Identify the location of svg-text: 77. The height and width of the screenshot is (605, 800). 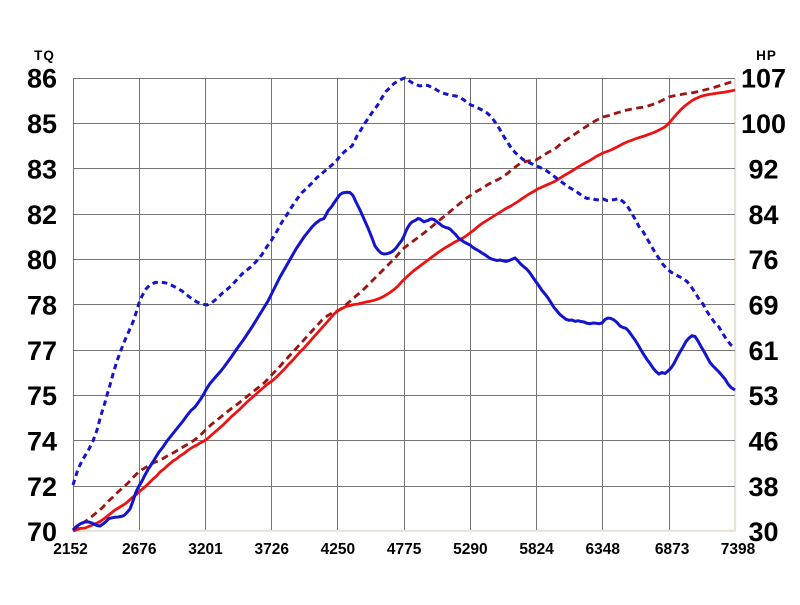
(42, 351).